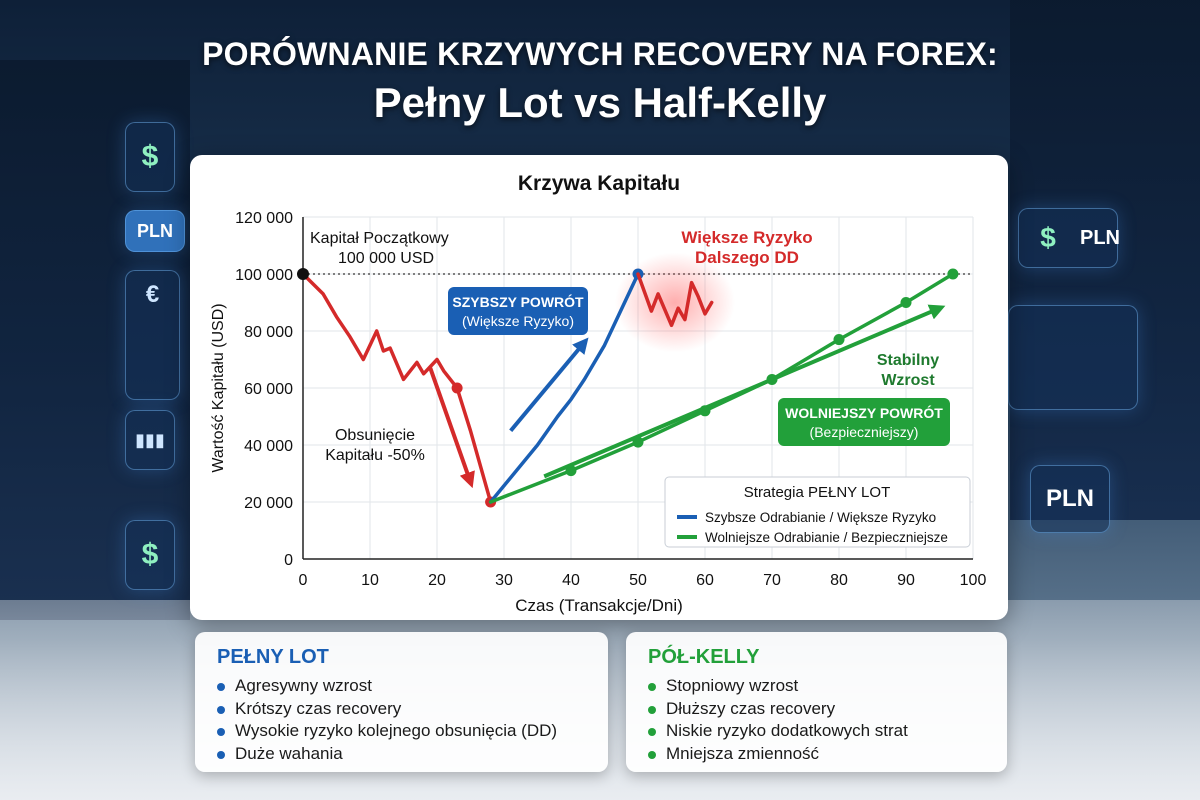  I want to click on x-tick-label: 30, so click(504, 580).